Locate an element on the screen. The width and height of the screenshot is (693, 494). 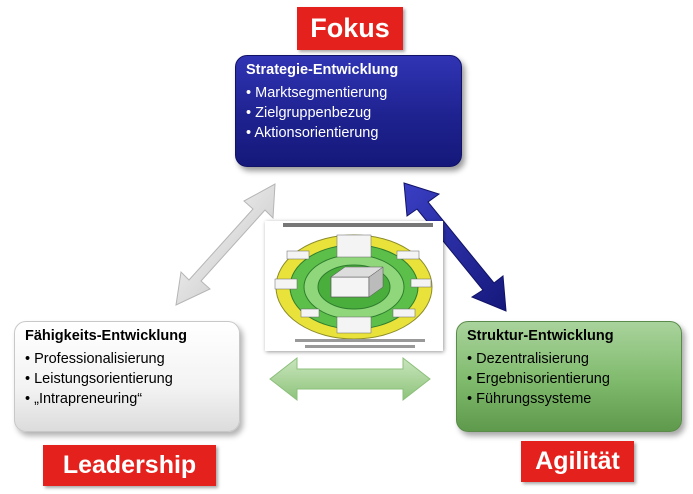
list-item: Zielgruppenbezug is located at coordinates (348, 113).